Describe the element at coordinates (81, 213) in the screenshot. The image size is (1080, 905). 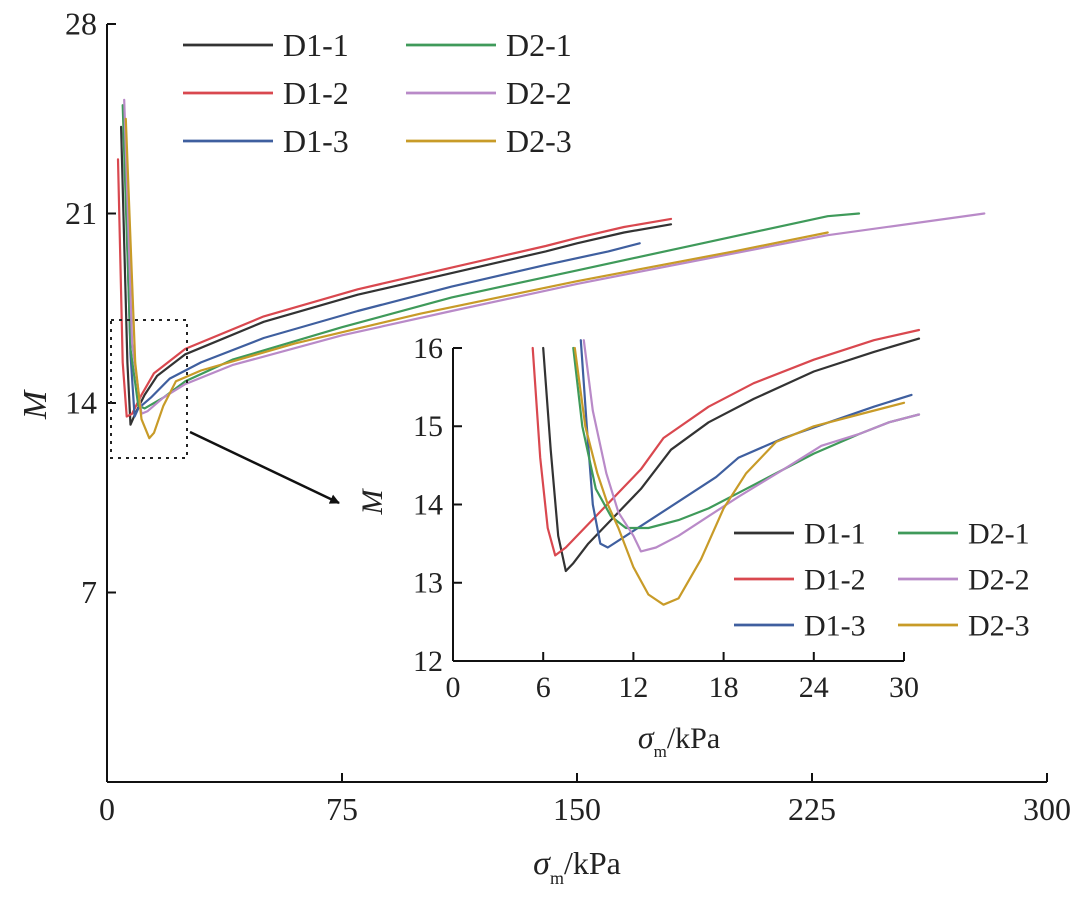
I see `main-y-tick-label: 21` at that location.